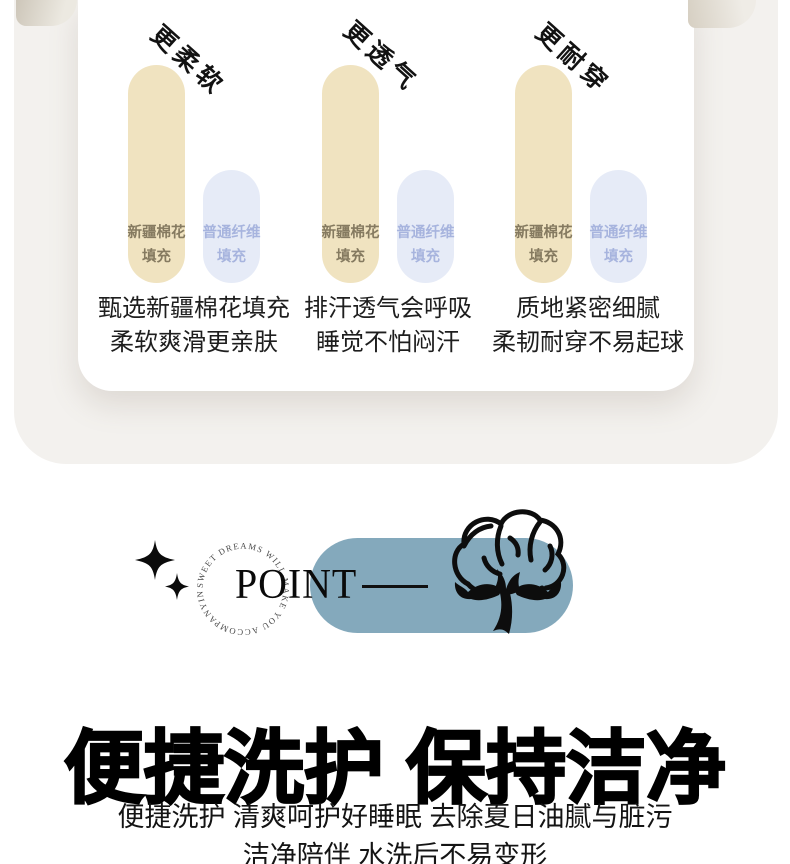 The image size is (790, 864). Describe the element at coordinates (296, 585) in the screenshot. I see `point-title: POINT` at that location.